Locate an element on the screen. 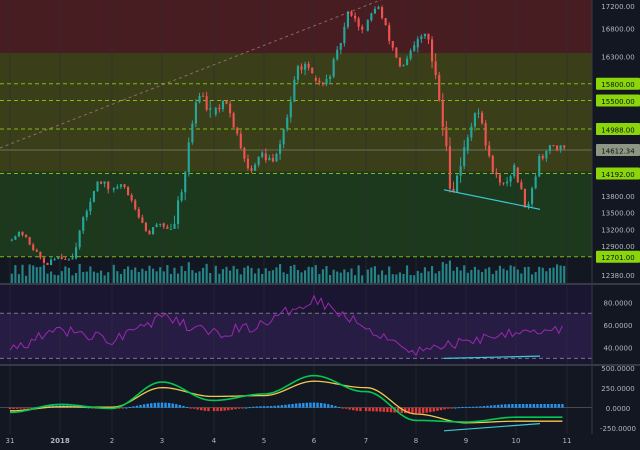 Image resolution: width=640 pixels, height=450 pixels. price-tick-label: 16800.00 is located at coordinates (617, 29).